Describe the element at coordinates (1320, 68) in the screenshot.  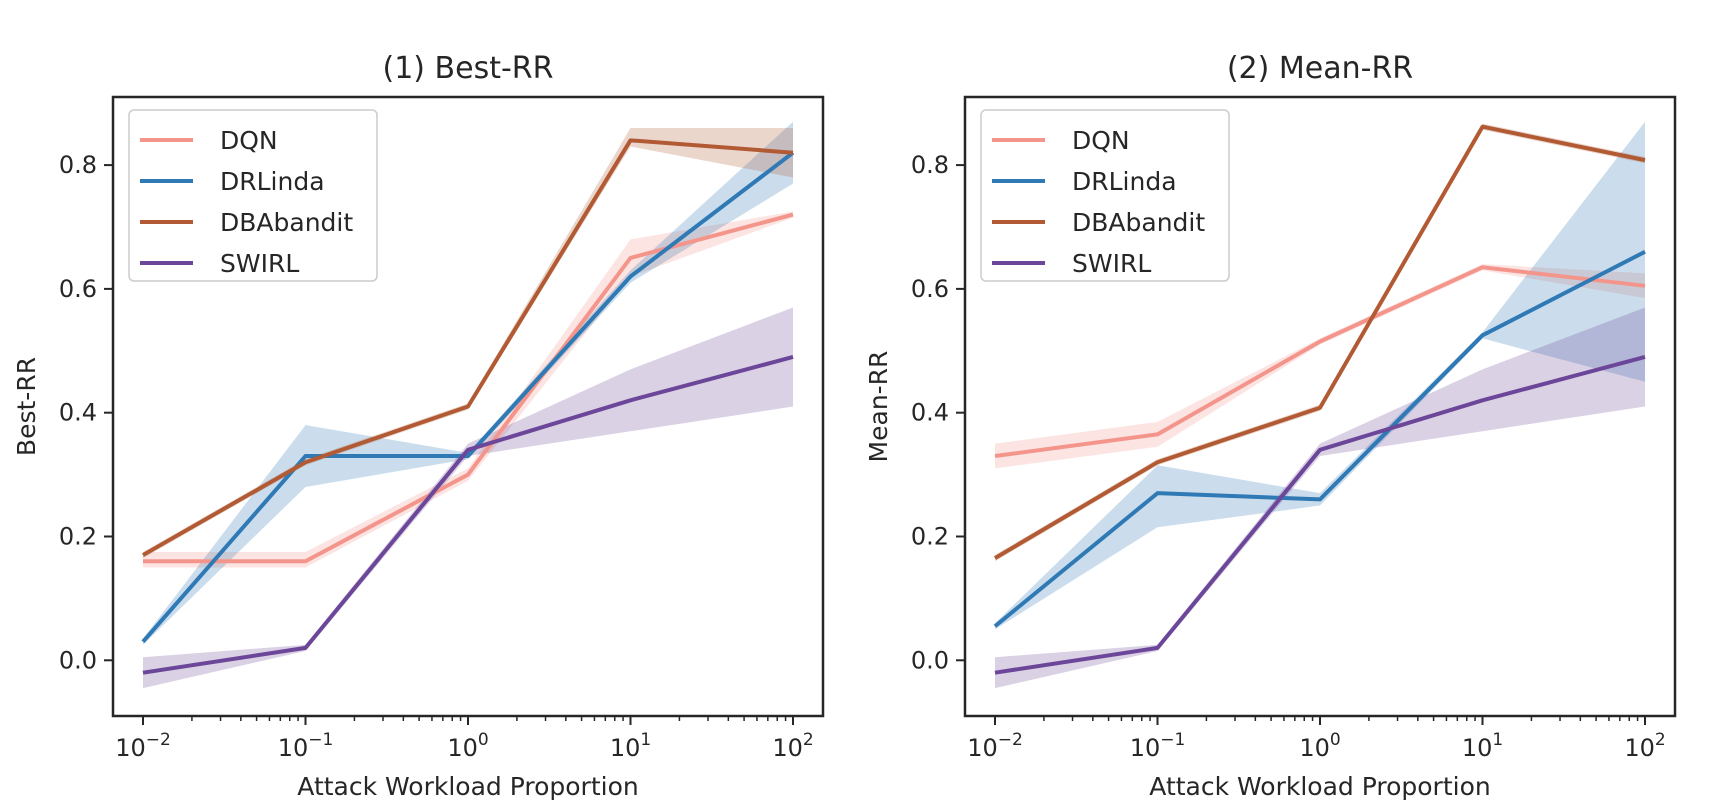
I see `panel-title: (2) Mean-RR` at that location.